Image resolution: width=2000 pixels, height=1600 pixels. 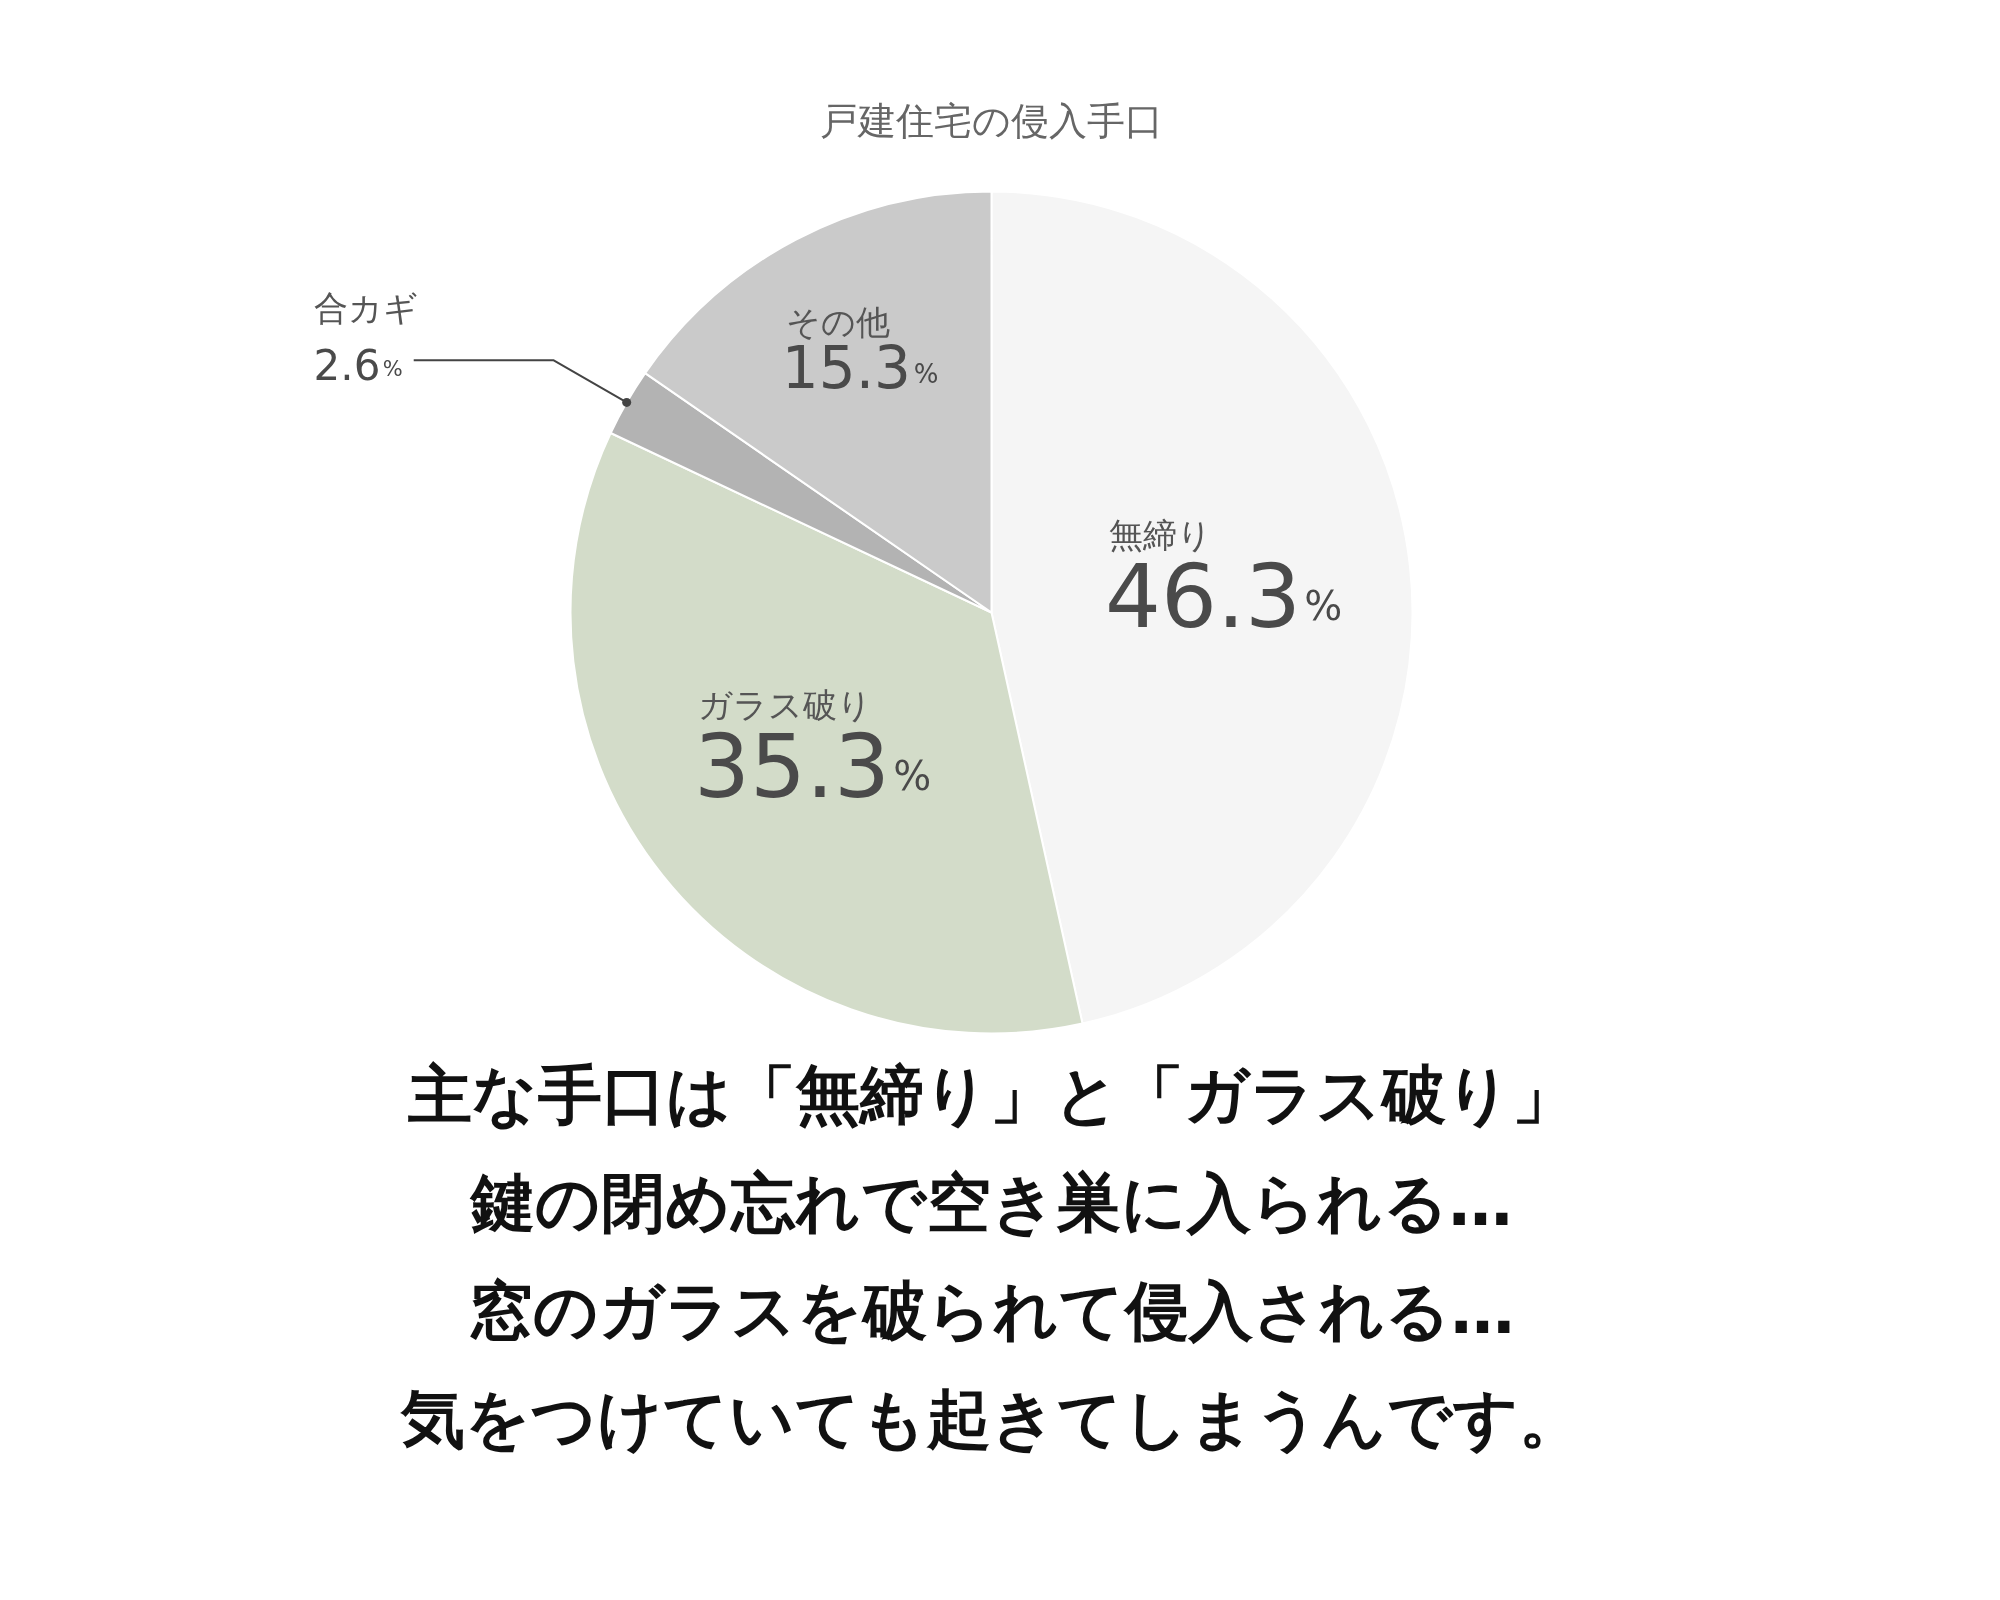 What do you see at coordinates (365, 308) in the screenshot?
I see `slice-label: 合カギ` at bounding box center [365, 308].